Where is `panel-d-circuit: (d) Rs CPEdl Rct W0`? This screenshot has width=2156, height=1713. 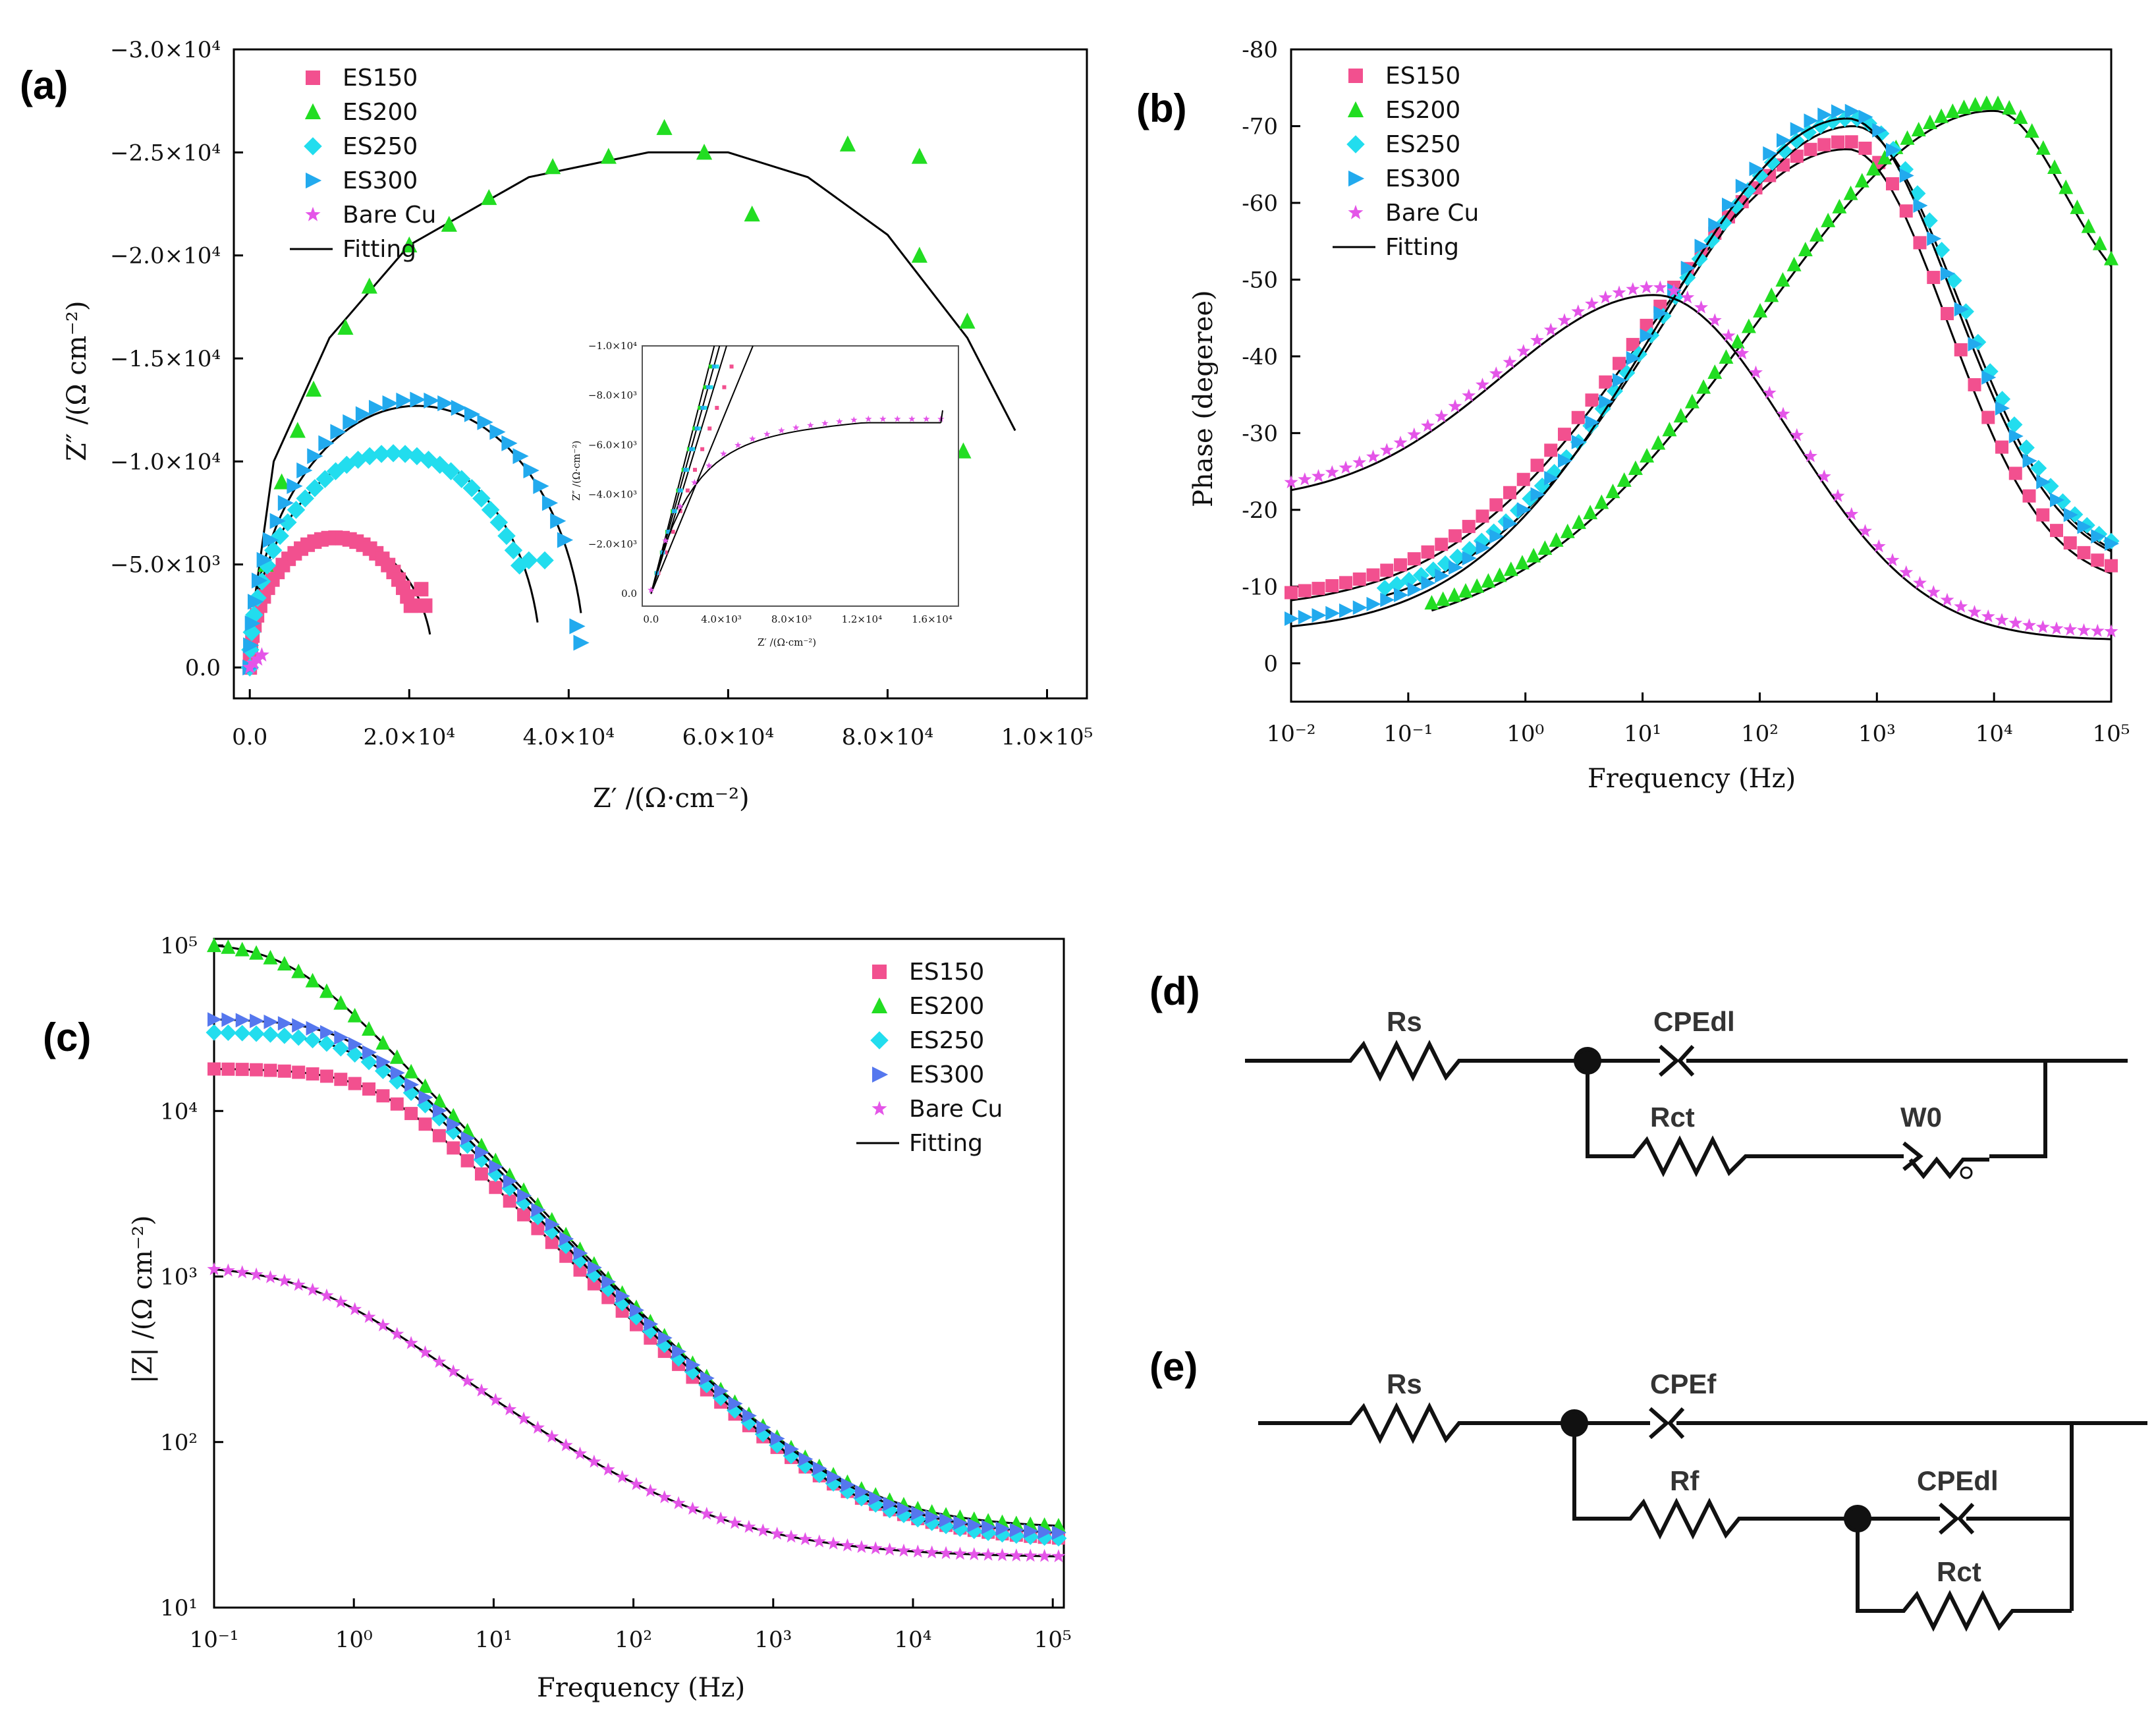 panel-d-circuit: (d) Rs CPEdl Rct W0 is located at coordinates (1638, 1074).